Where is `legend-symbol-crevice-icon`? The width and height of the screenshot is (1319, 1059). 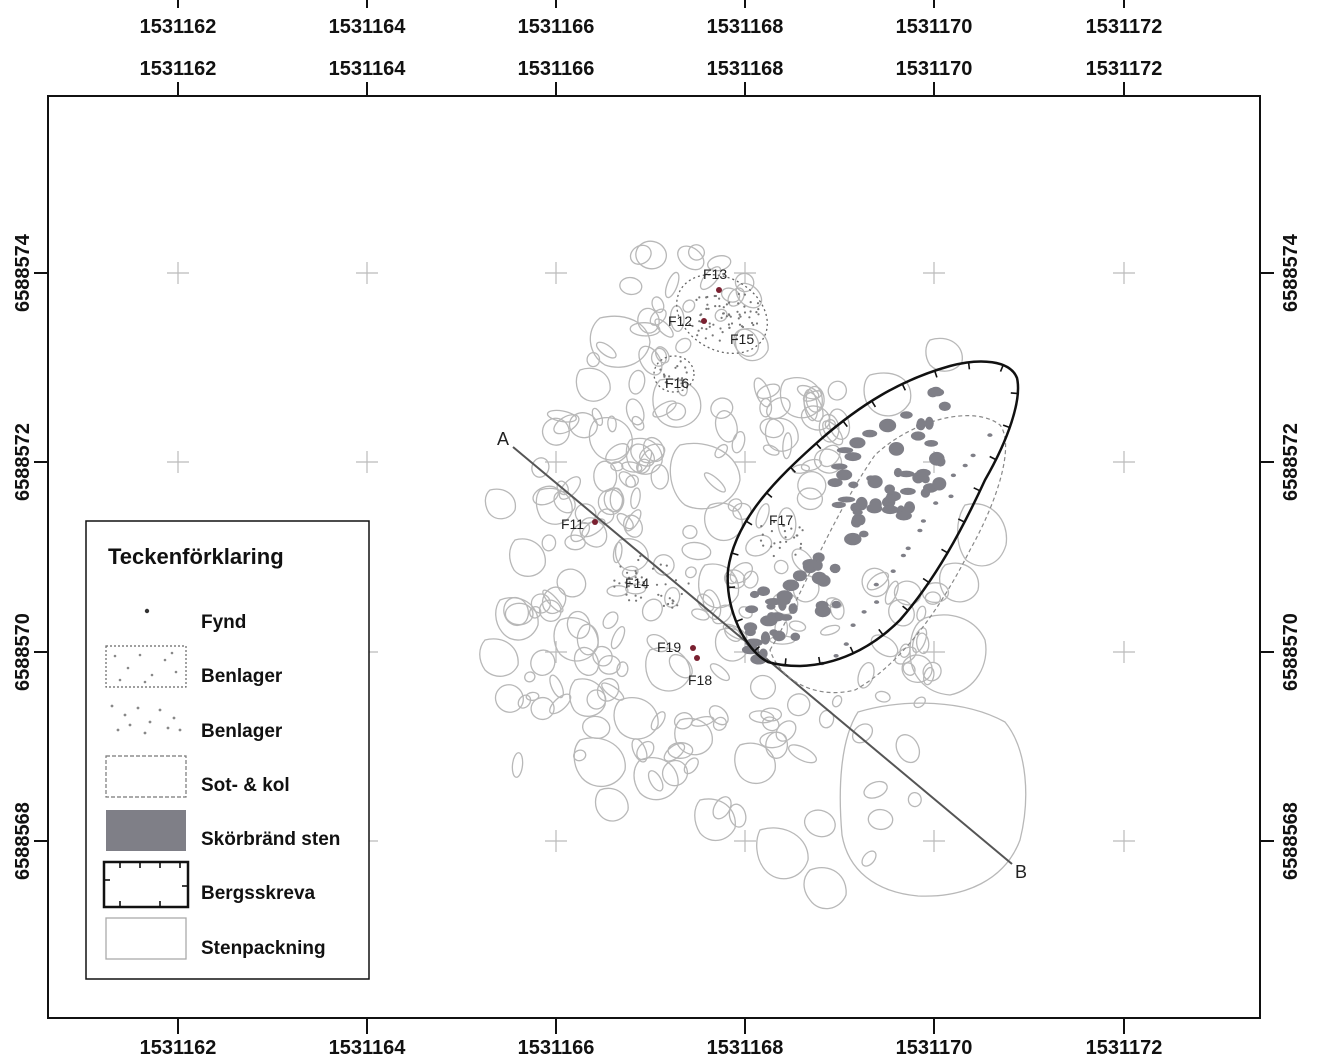
legend-symbol-crevice-icon is located at coordinates (146, 884).